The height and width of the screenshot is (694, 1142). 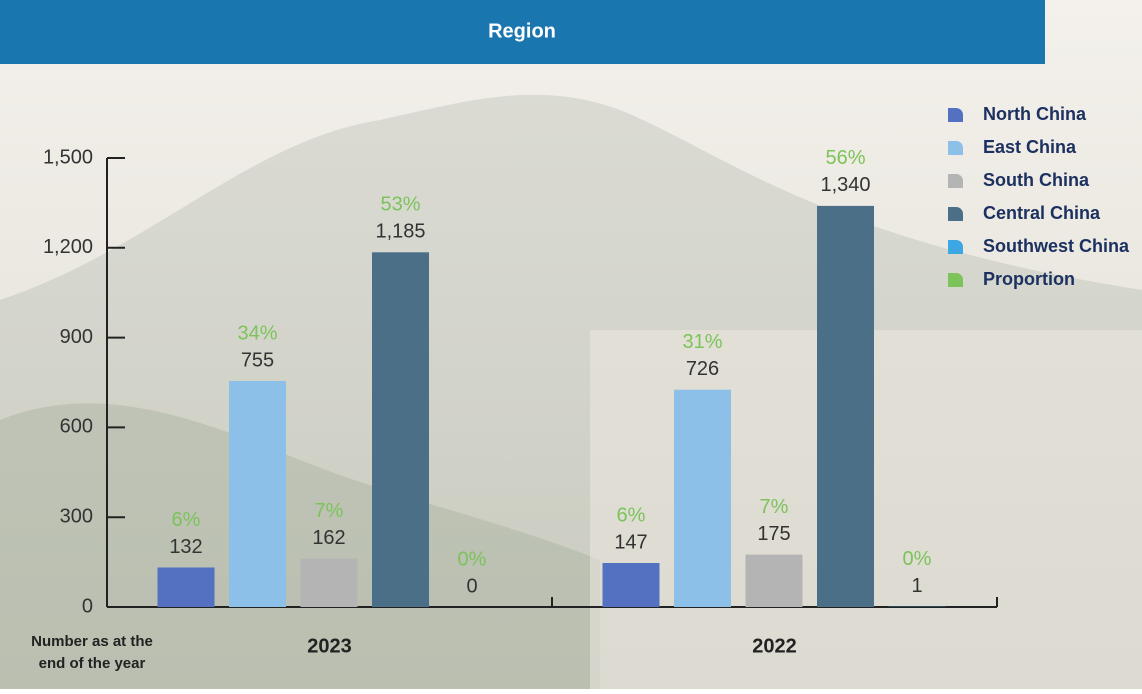 What do you see at coordinates (773, 534) in the screenshot?
I see `value-label: 175` at bounding box center [773, 534].